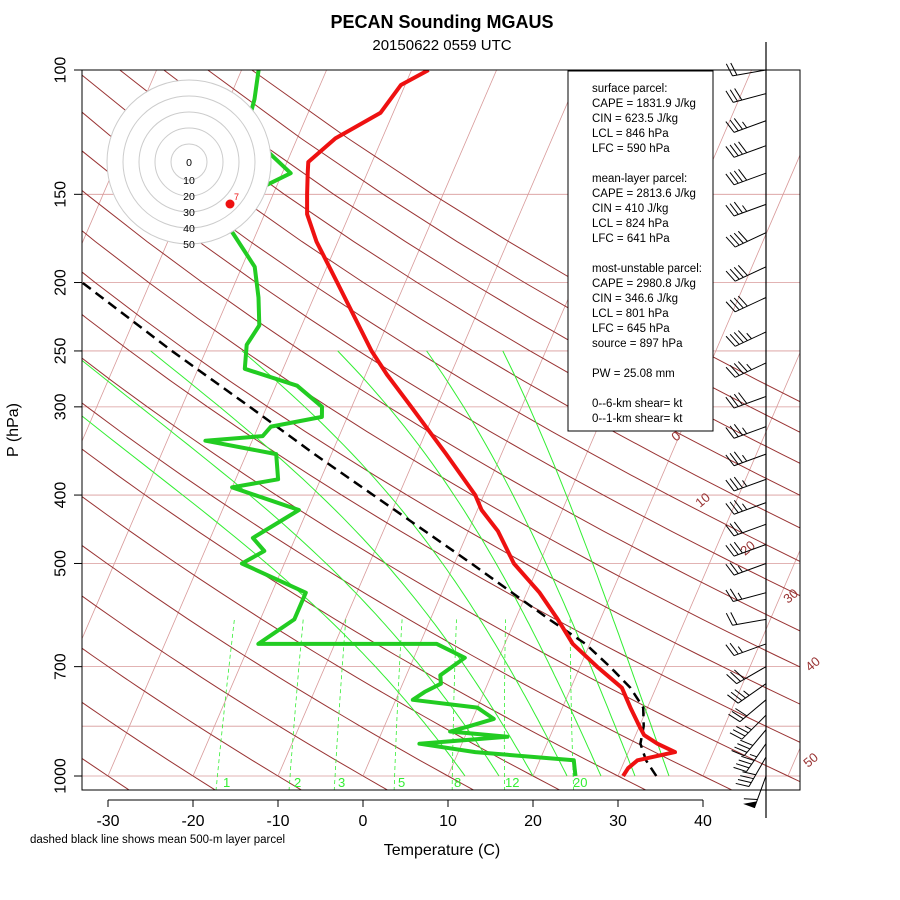  What do you see at coordinates (226, 782) in the screenshot?
I see `mixing-ratio-label: 1` at bounding box center [226, 782].